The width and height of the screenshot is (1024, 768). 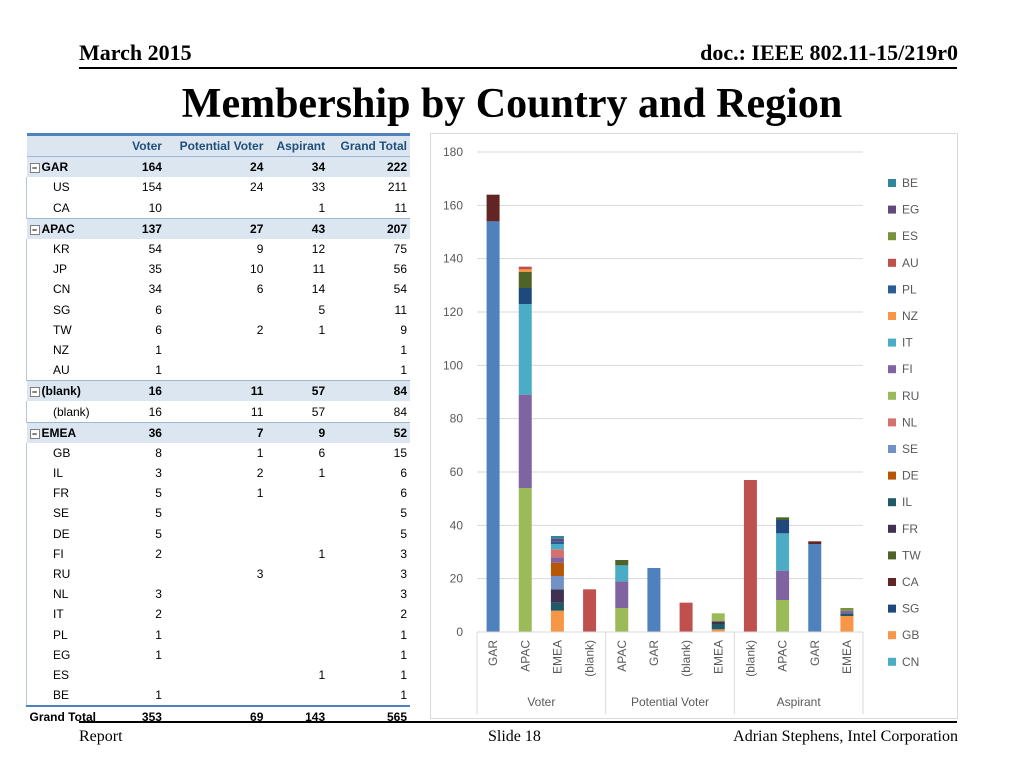 What do you see at coordinates (218, 513) in the screenshot?
I see `pivot-detail-row: SE 5 5` at bounding box center [218, 513].